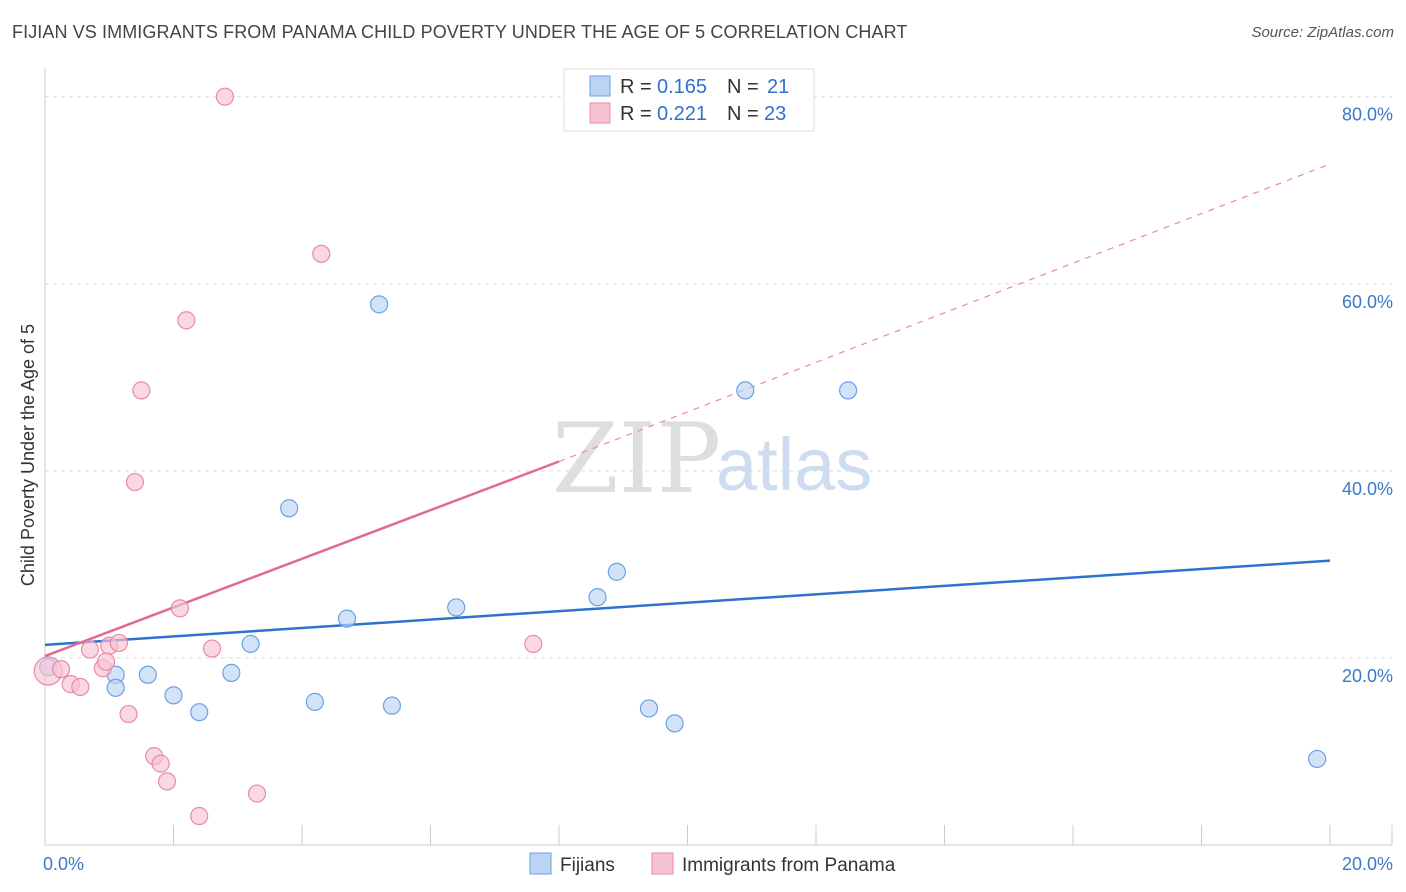 The image size is (1406, 892). What do you see at coordinates (1322, 32) in the screenshot?
I see `source-label: Source: ZipAtlas.com` at bounding box center [1322, 32].